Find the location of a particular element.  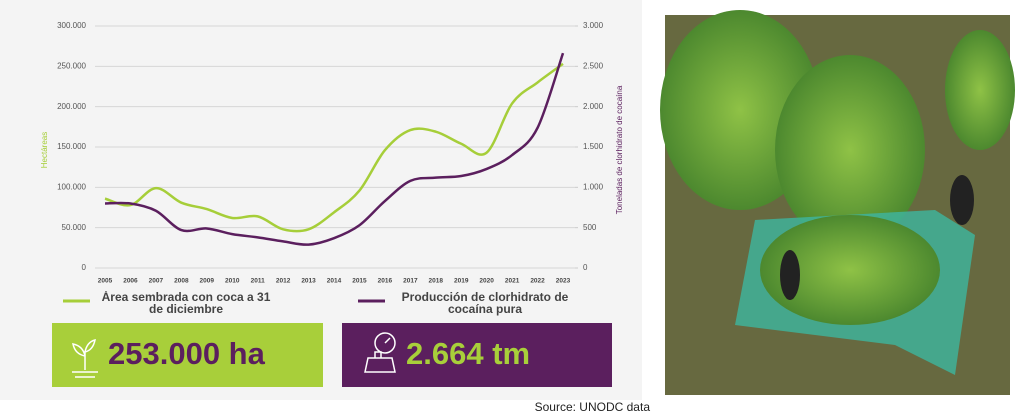

y-tick-label: 0 is located at coordinates (84, 267).